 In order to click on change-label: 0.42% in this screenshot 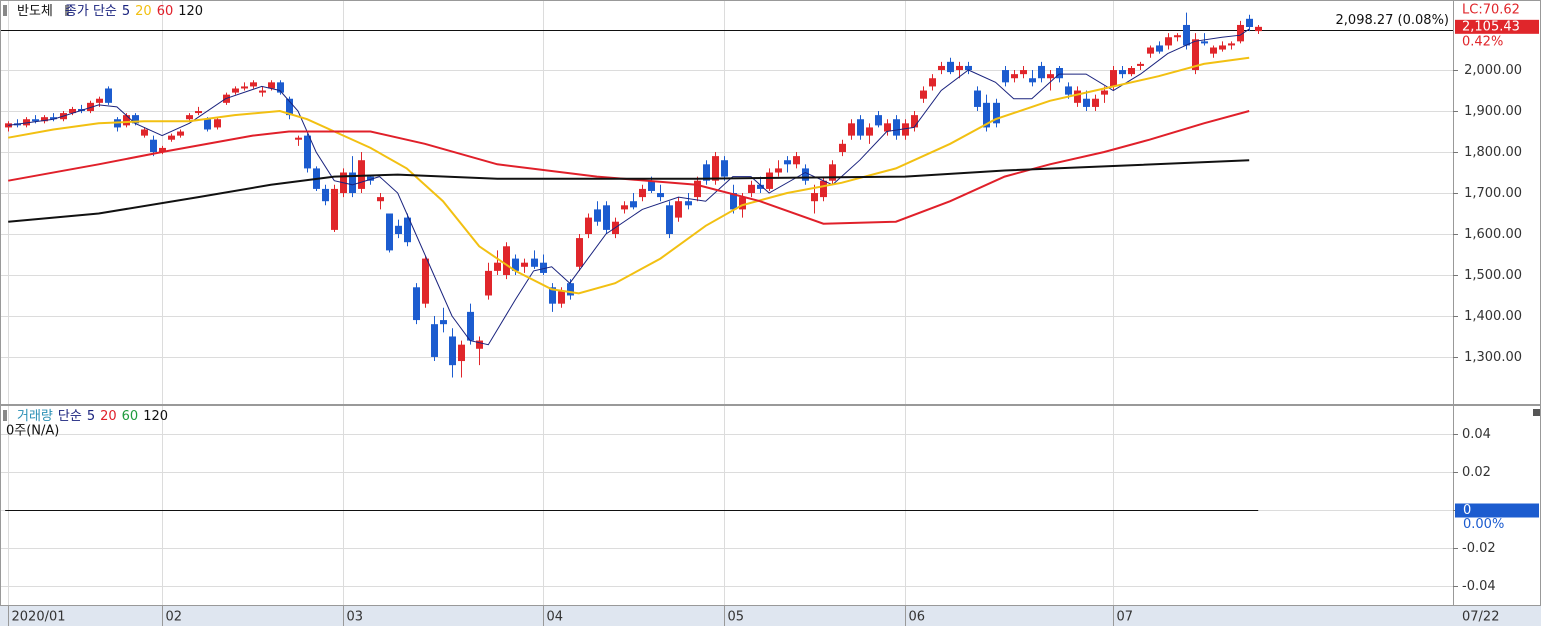, I will do `click(1482, 41)`.